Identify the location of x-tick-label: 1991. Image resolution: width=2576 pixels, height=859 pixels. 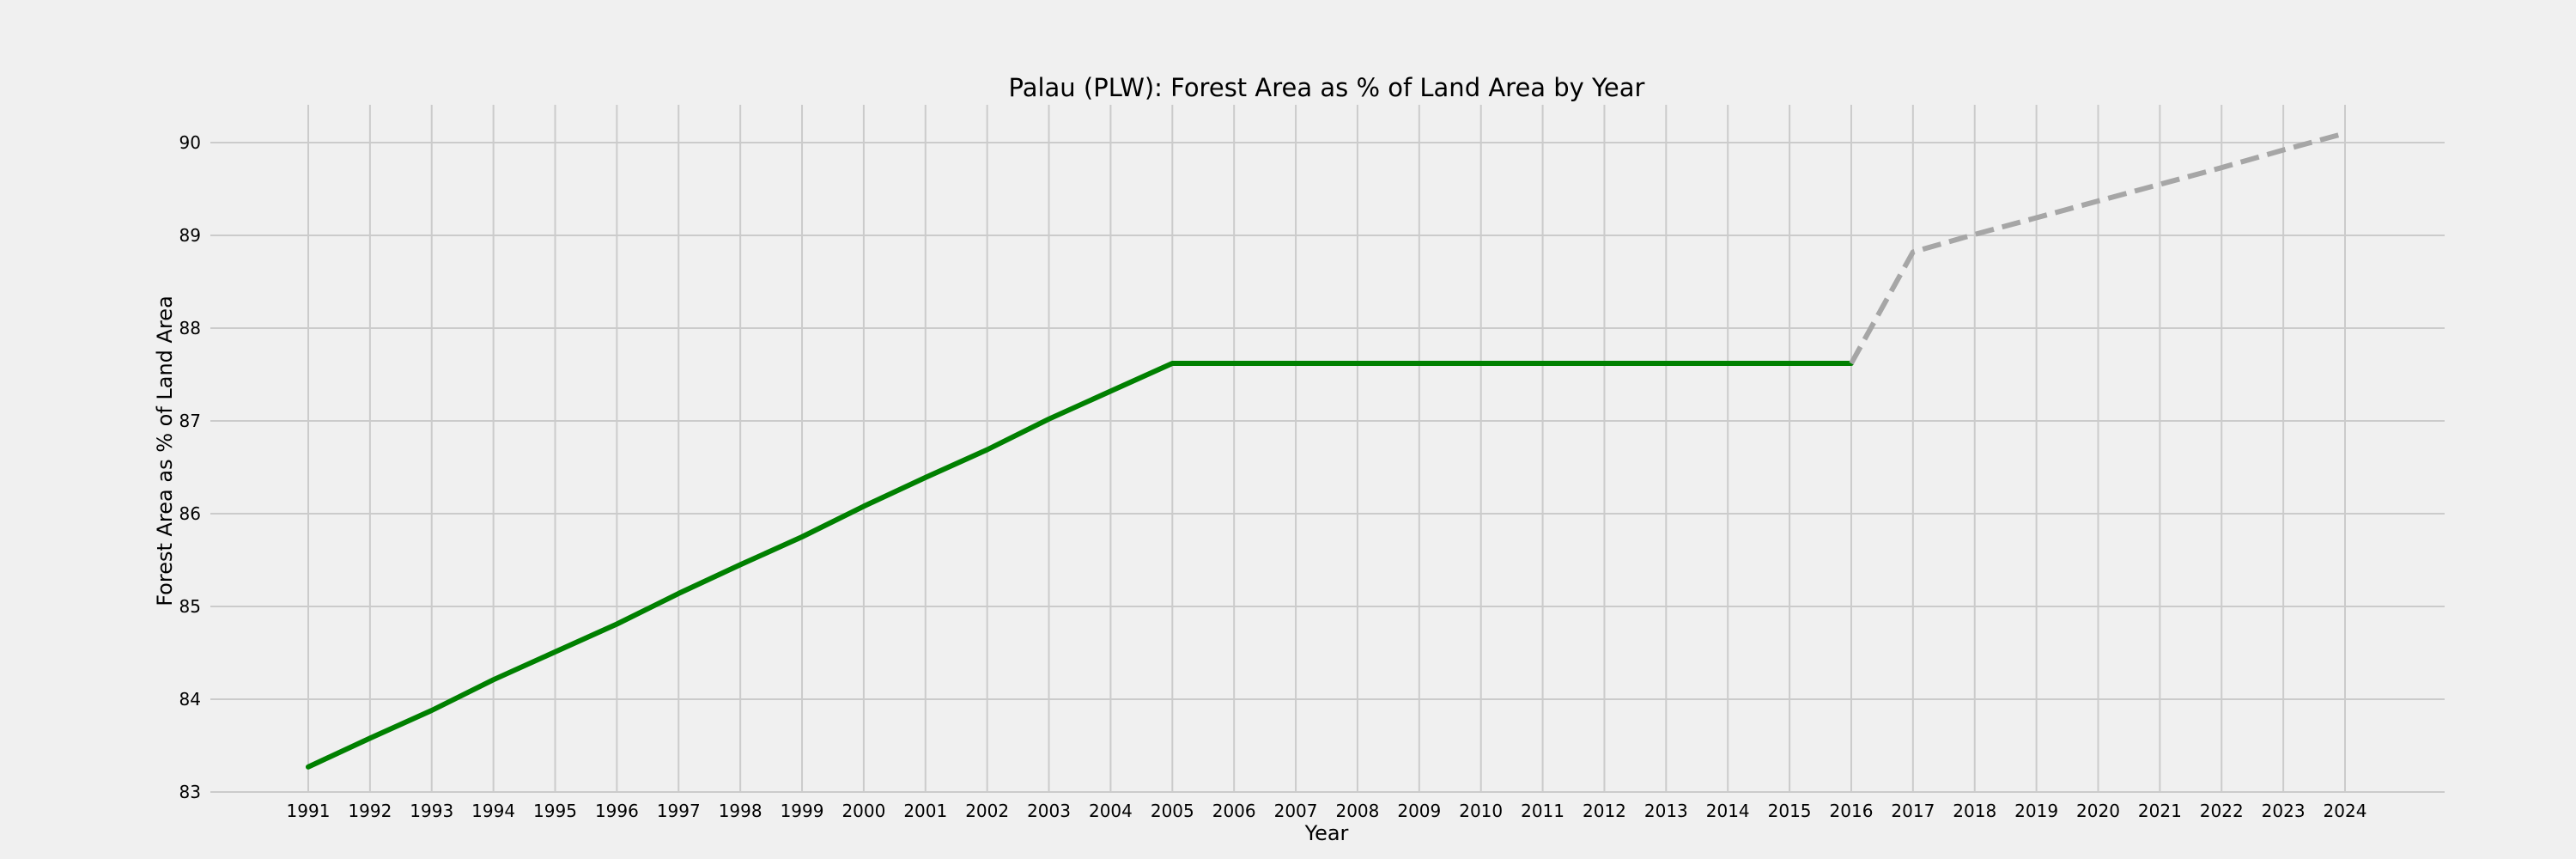
(309, 811).